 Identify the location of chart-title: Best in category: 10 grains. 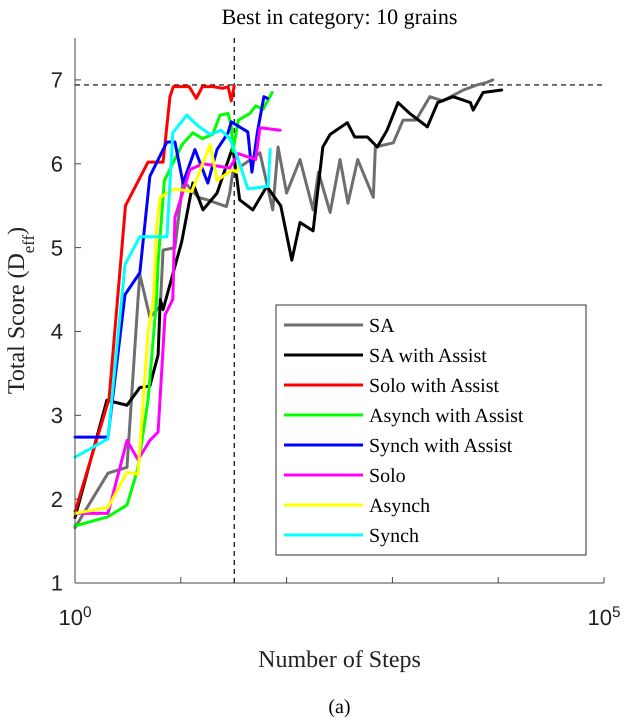
(340, 16).